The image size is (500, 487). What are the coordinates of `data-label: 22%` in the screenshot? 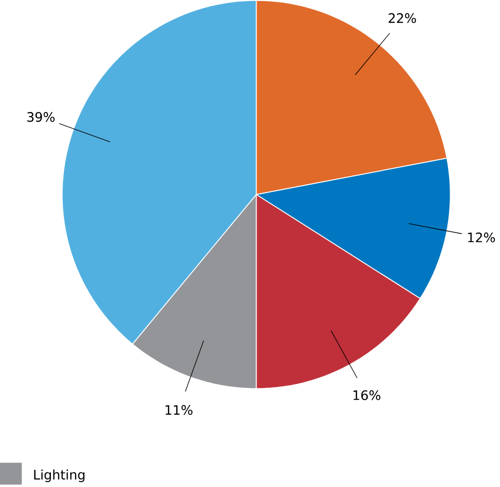 It's located at (402, 18).